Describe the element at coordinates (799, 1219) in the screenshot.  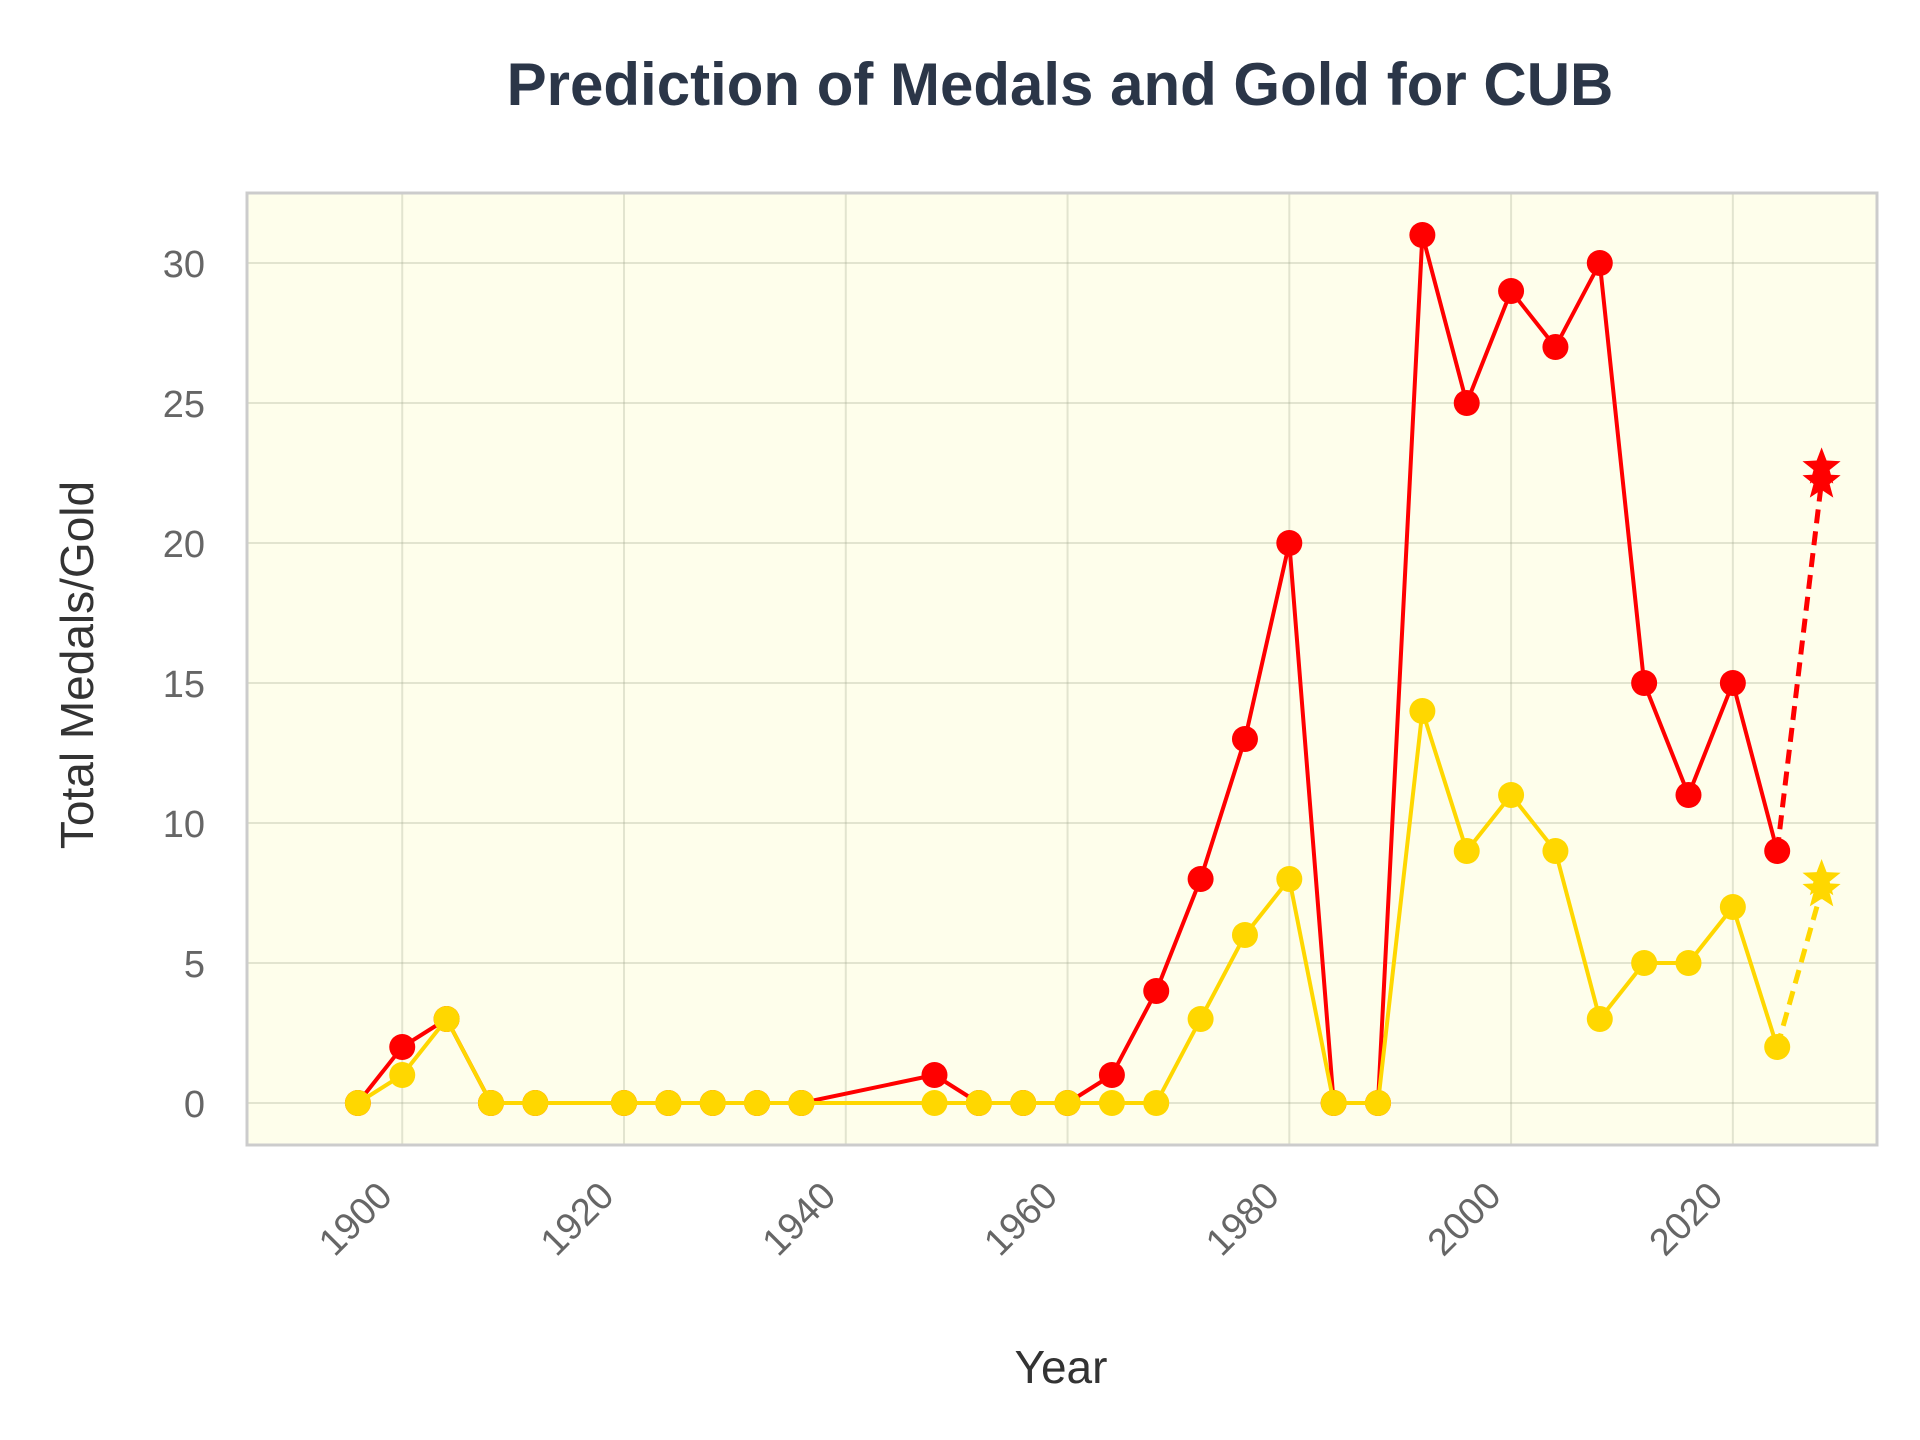
I see `x-tick-label: 1940` at that location.